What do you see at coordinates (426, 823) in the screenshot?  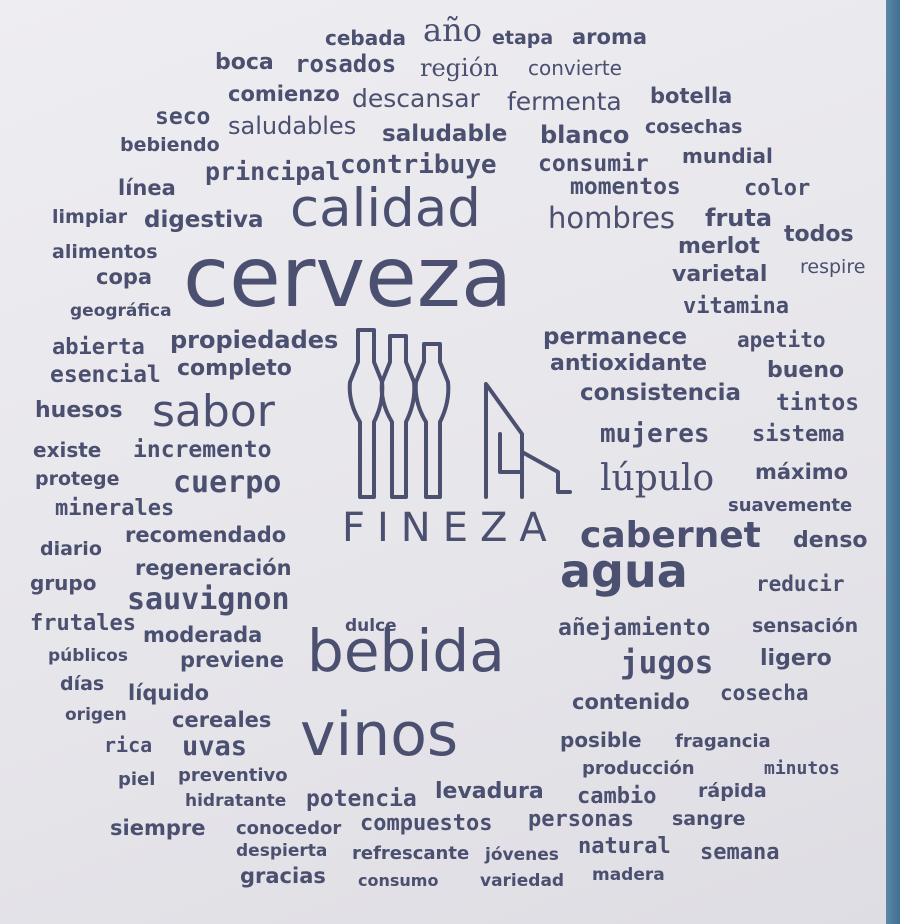 I see `cloud-word: compuestos` at bounding box center [426, 823].